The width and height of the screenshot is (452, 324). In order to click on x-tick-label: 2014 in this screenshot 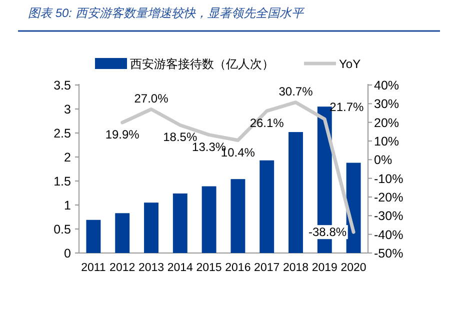, I will do `click(180, 268)`.